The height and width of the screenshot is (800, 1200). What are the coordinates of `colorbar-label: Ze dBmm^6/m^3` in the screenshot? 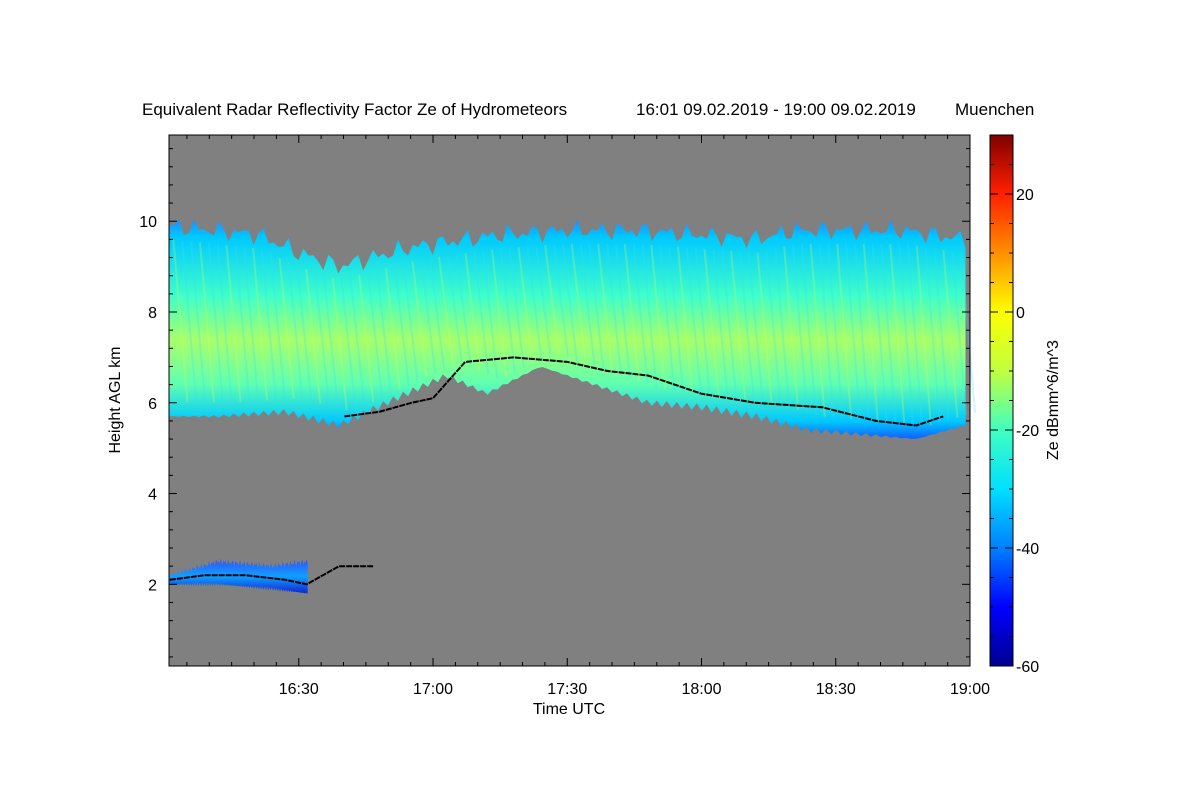 It's located at (1053, 400).